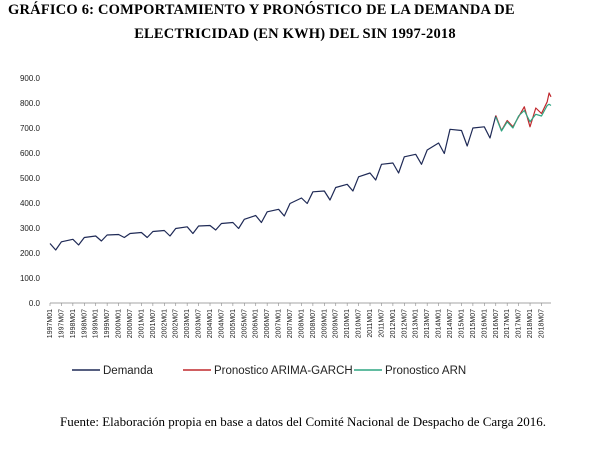 This screenshot has width=590, height=457. I want to click on x-tick-label: 2018M07, so click(541, 323).